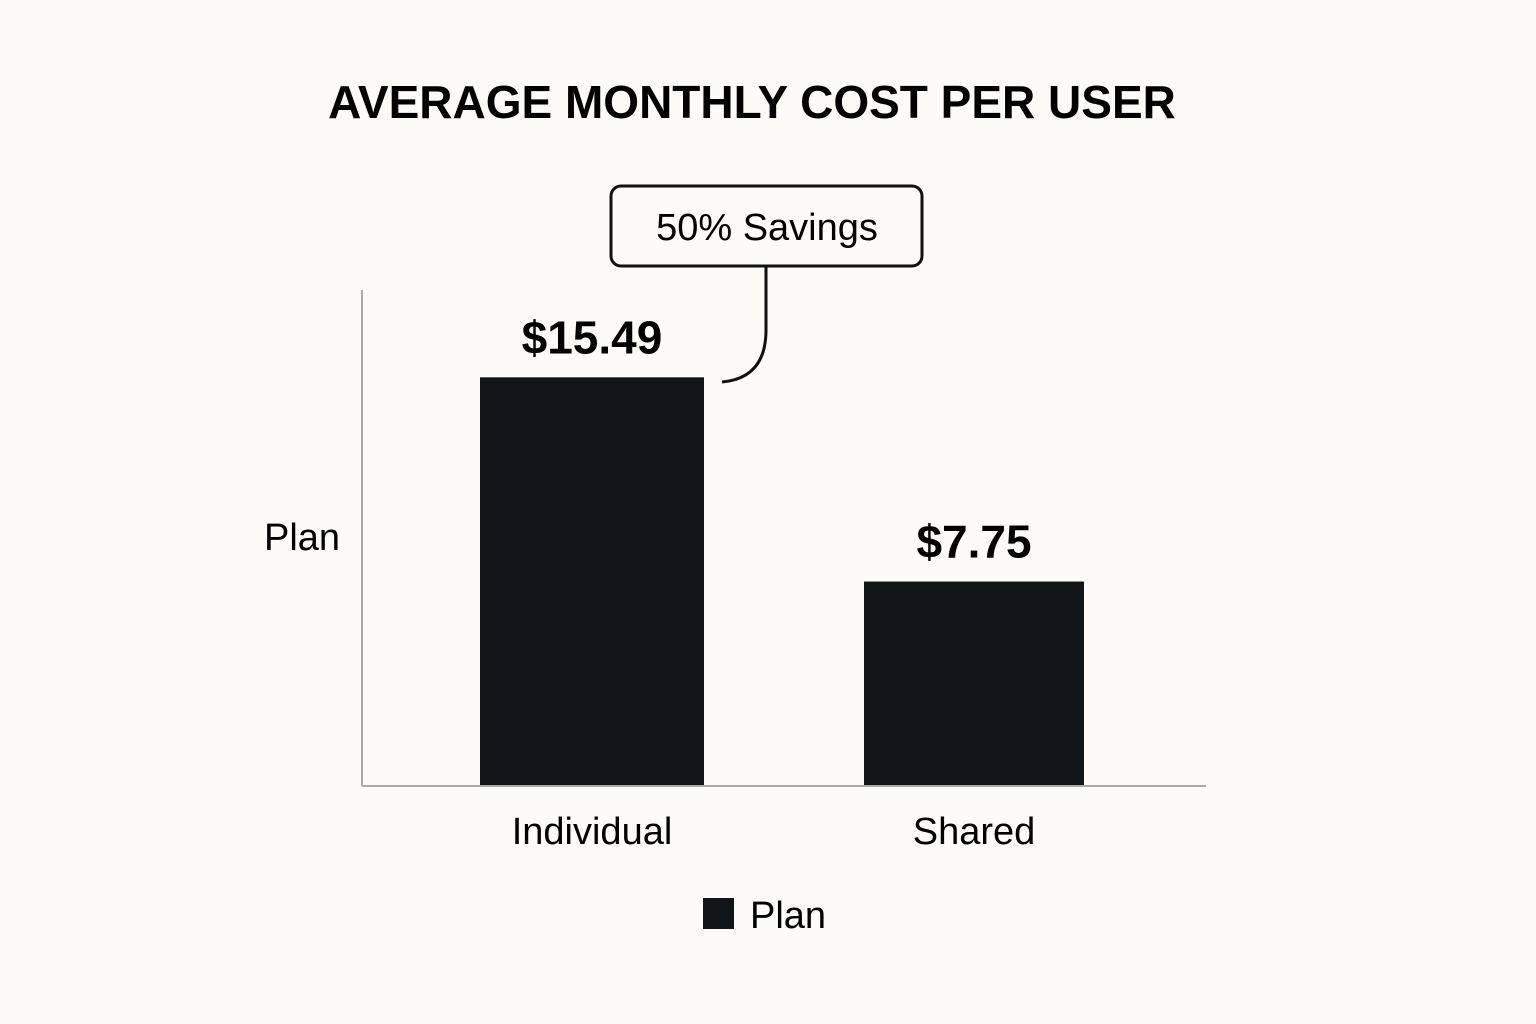 The width and height of the screenshot is (1536, 1024). I want to click on x-tick-label-individual: Individual, so click(592, 832).